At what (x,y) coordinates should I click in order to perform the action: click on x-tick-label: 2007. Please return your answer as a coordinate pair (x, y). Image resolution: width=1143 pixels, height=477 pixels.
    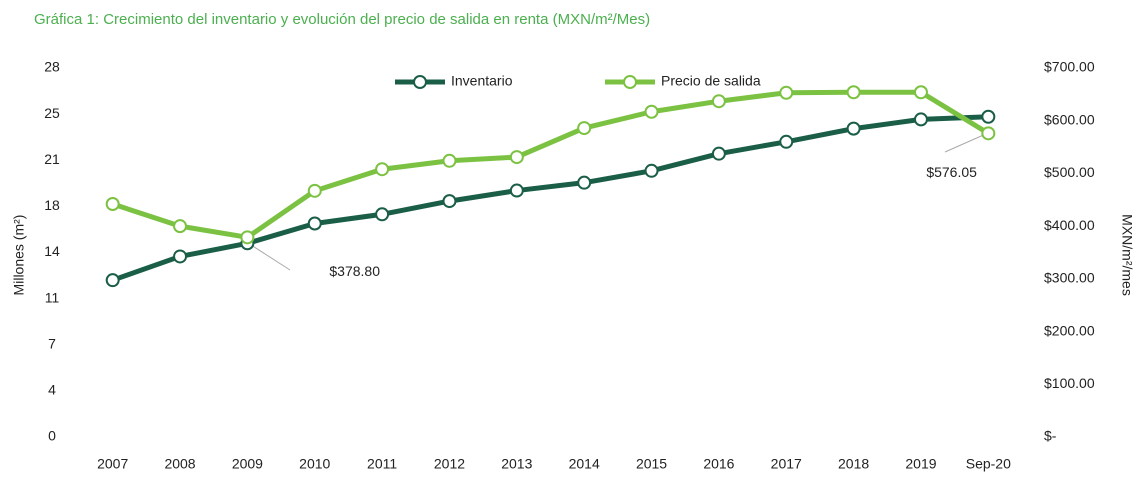
    Looking at the image, I should click on (112, 464).